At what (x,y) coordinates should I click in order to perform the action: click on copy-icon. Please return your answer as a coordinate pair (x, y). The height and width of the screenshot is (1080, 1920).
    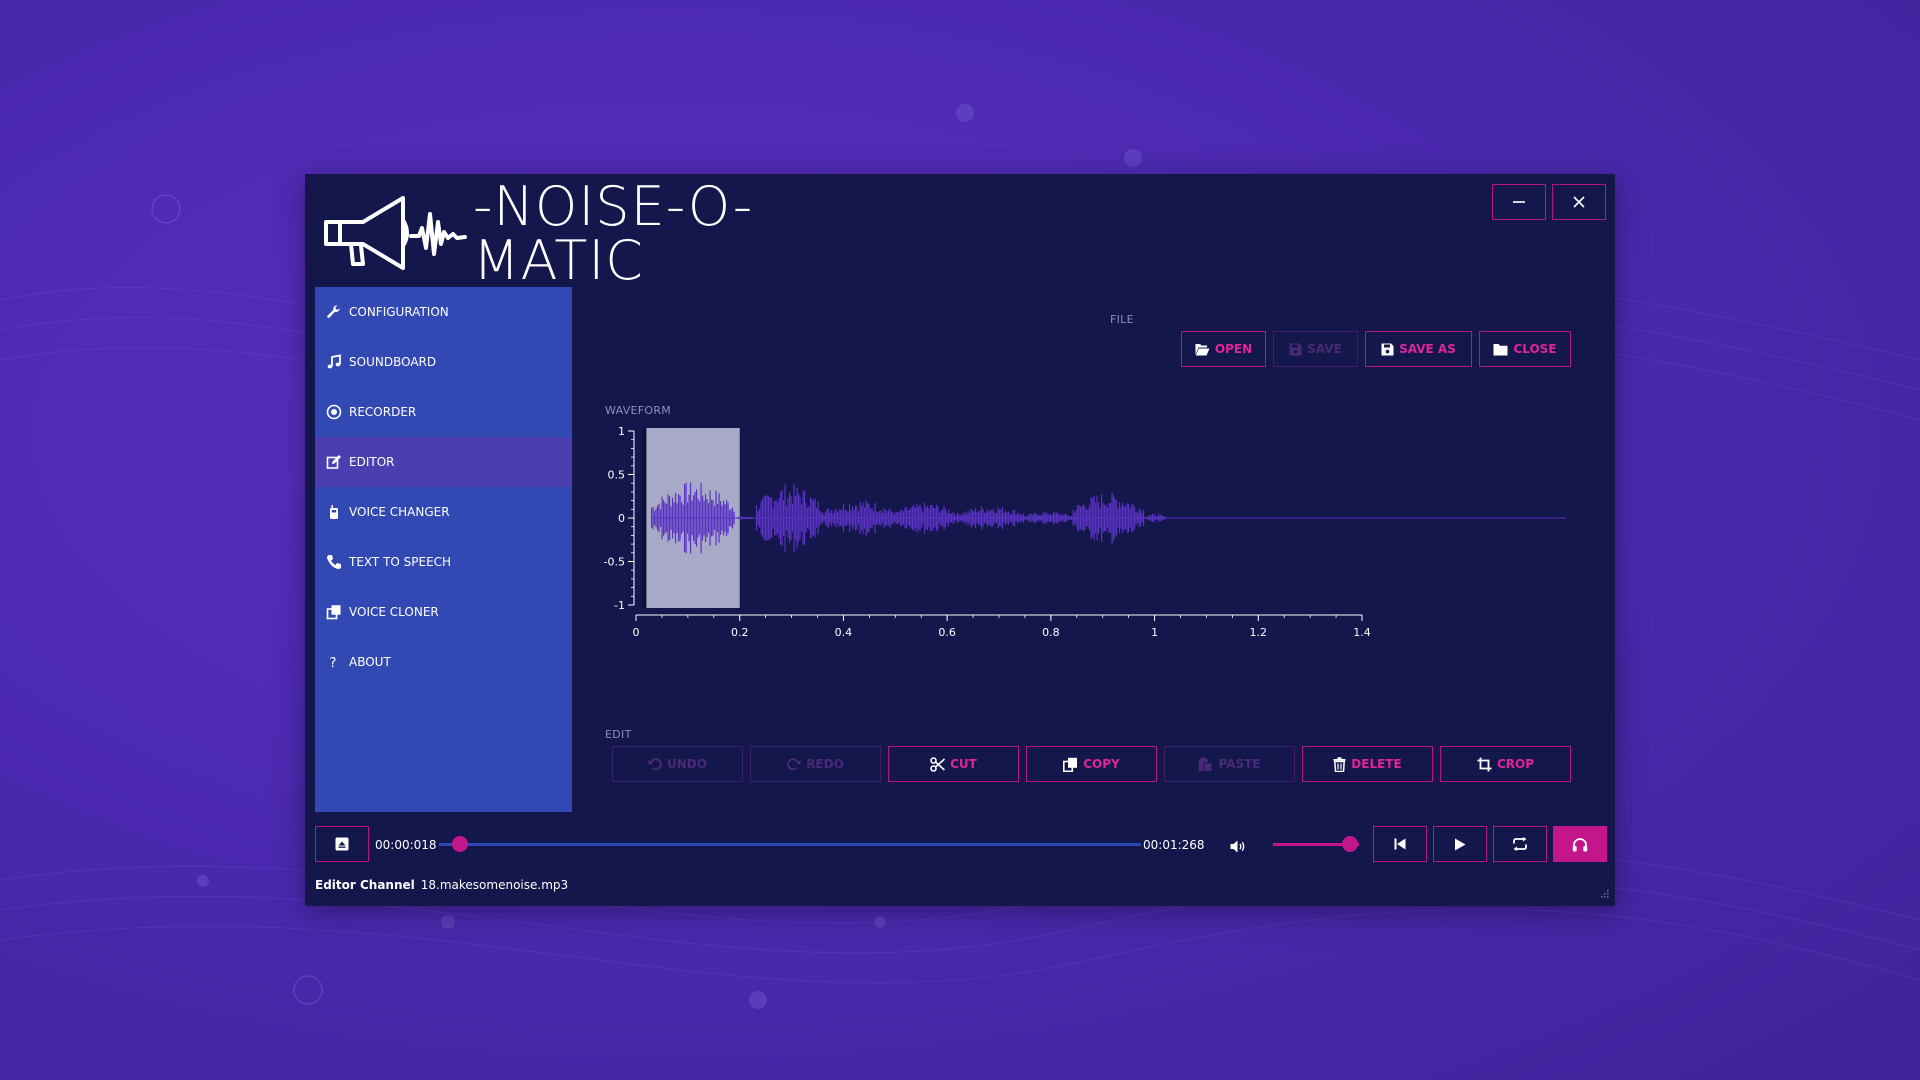
    Looking at the image, I should click on (1070, 764).